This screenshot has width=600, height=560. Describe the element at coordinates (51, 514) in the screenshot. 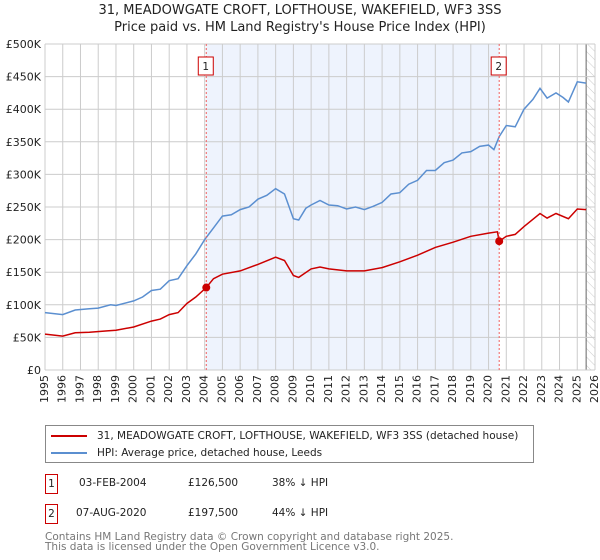

I see `transaction-badge: 2` at that location.